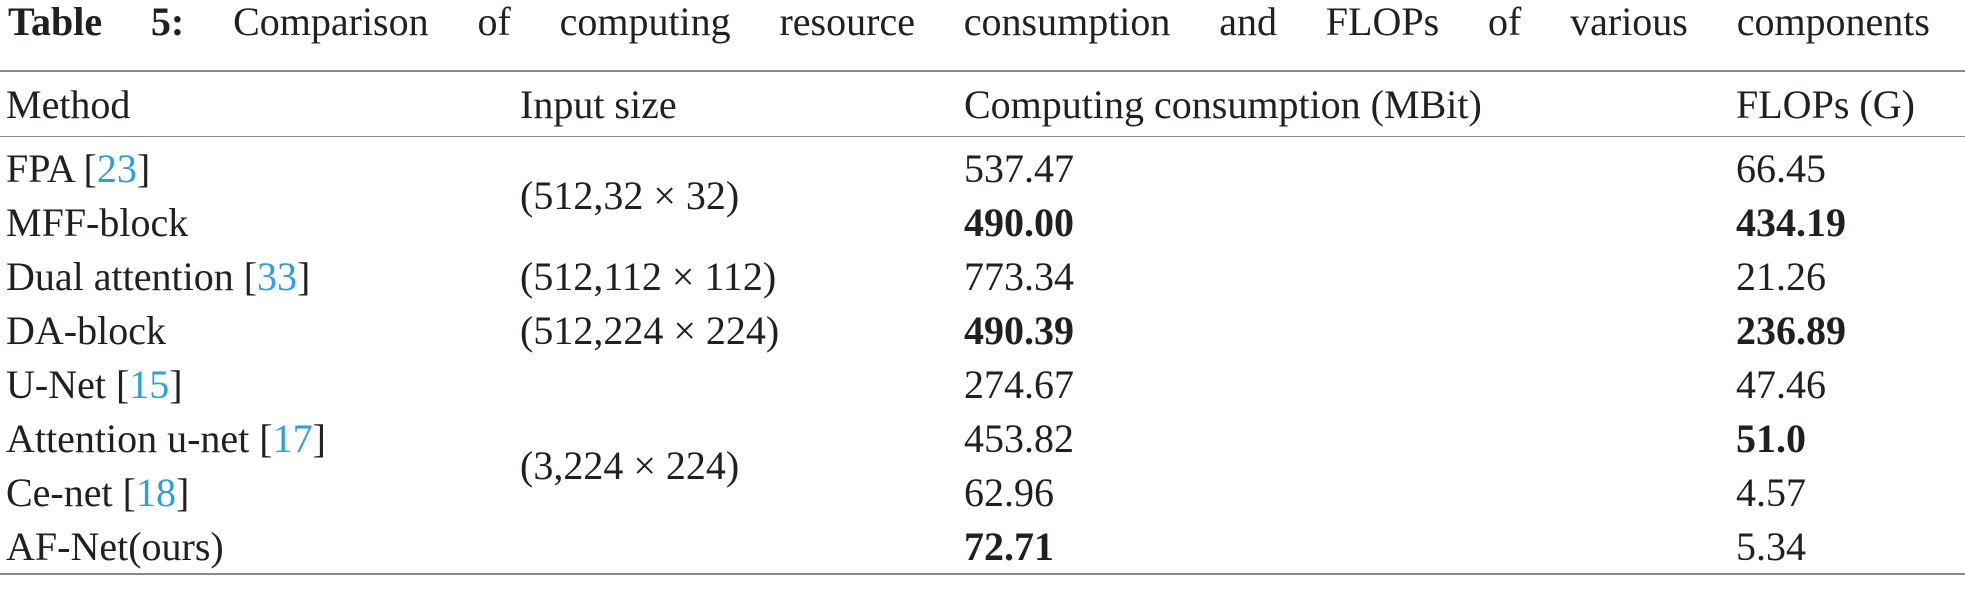 The height and width of the screenshot is (600, 1965). I want to click on method-text: U-Net [, so click(68, 384).